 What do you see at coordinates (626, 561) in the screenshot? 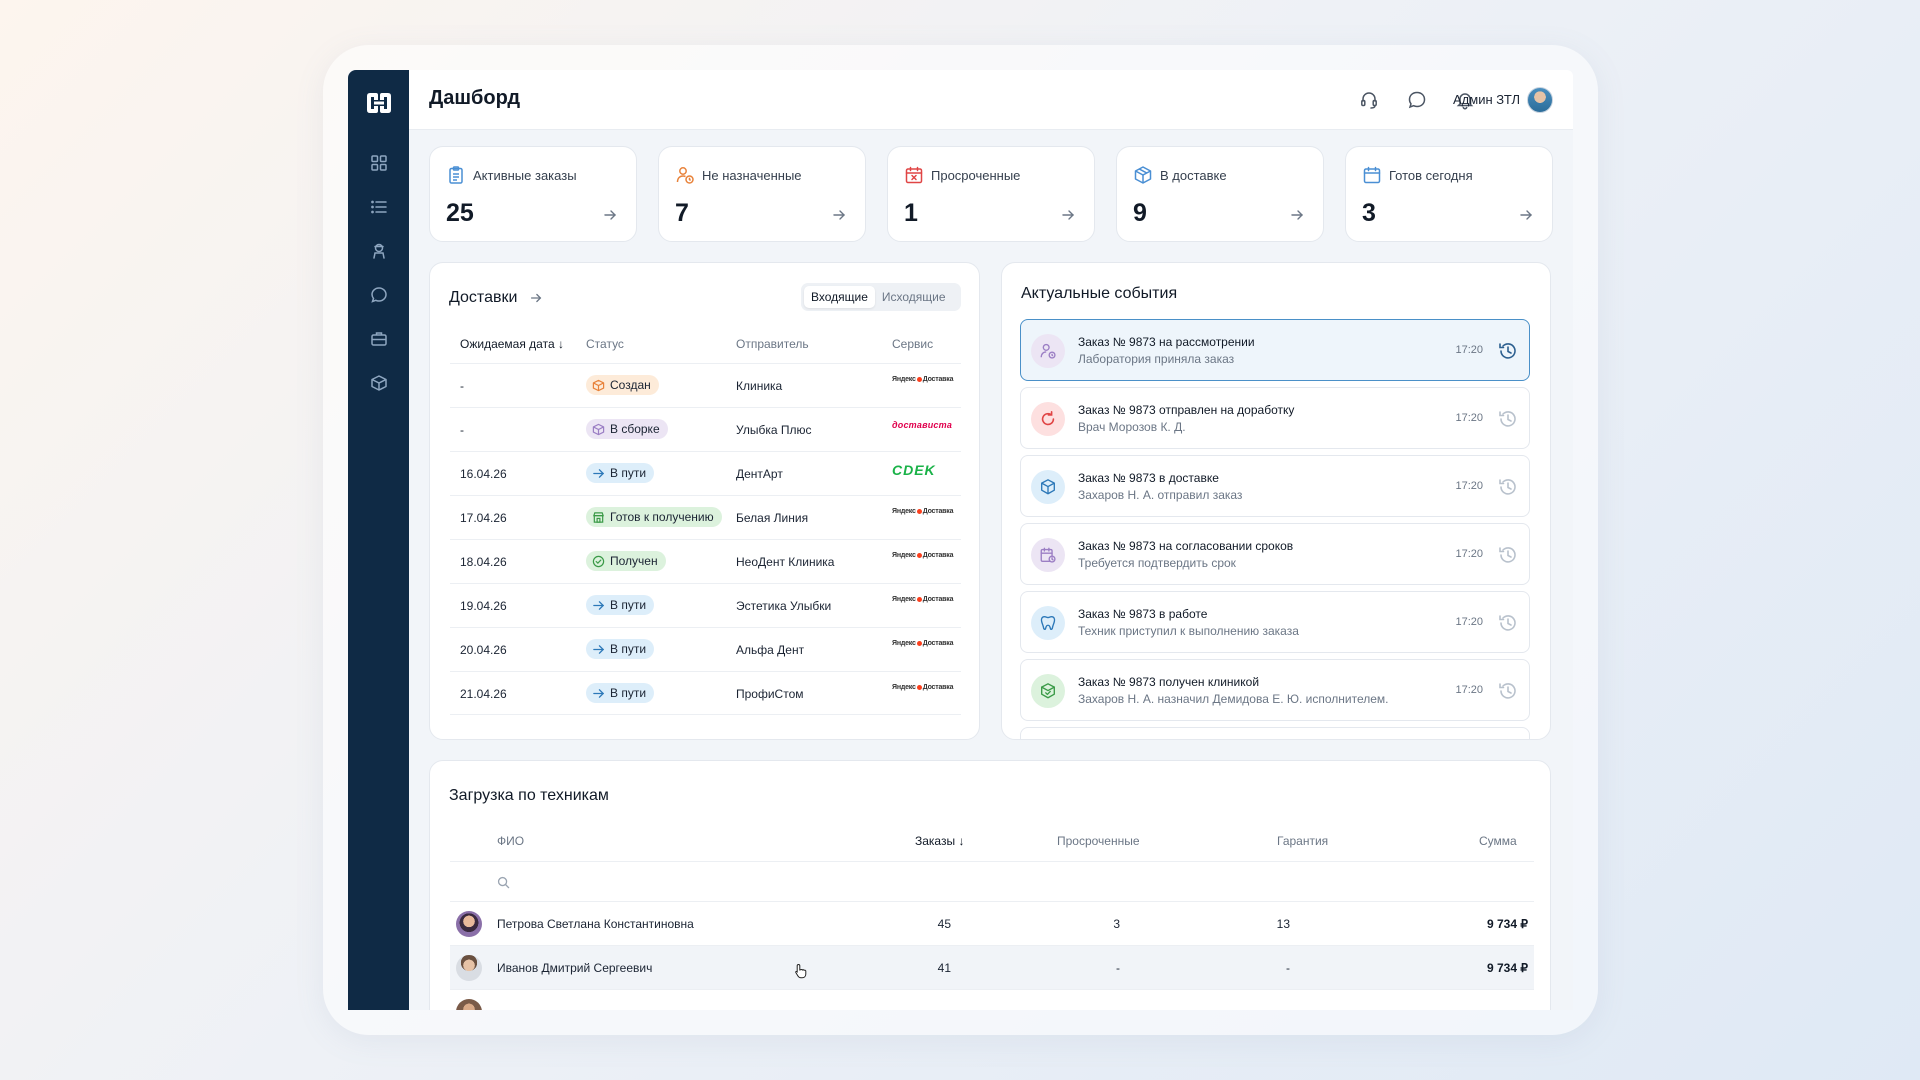
I see `status-badge: Получен` at bounding box center [626, 561].